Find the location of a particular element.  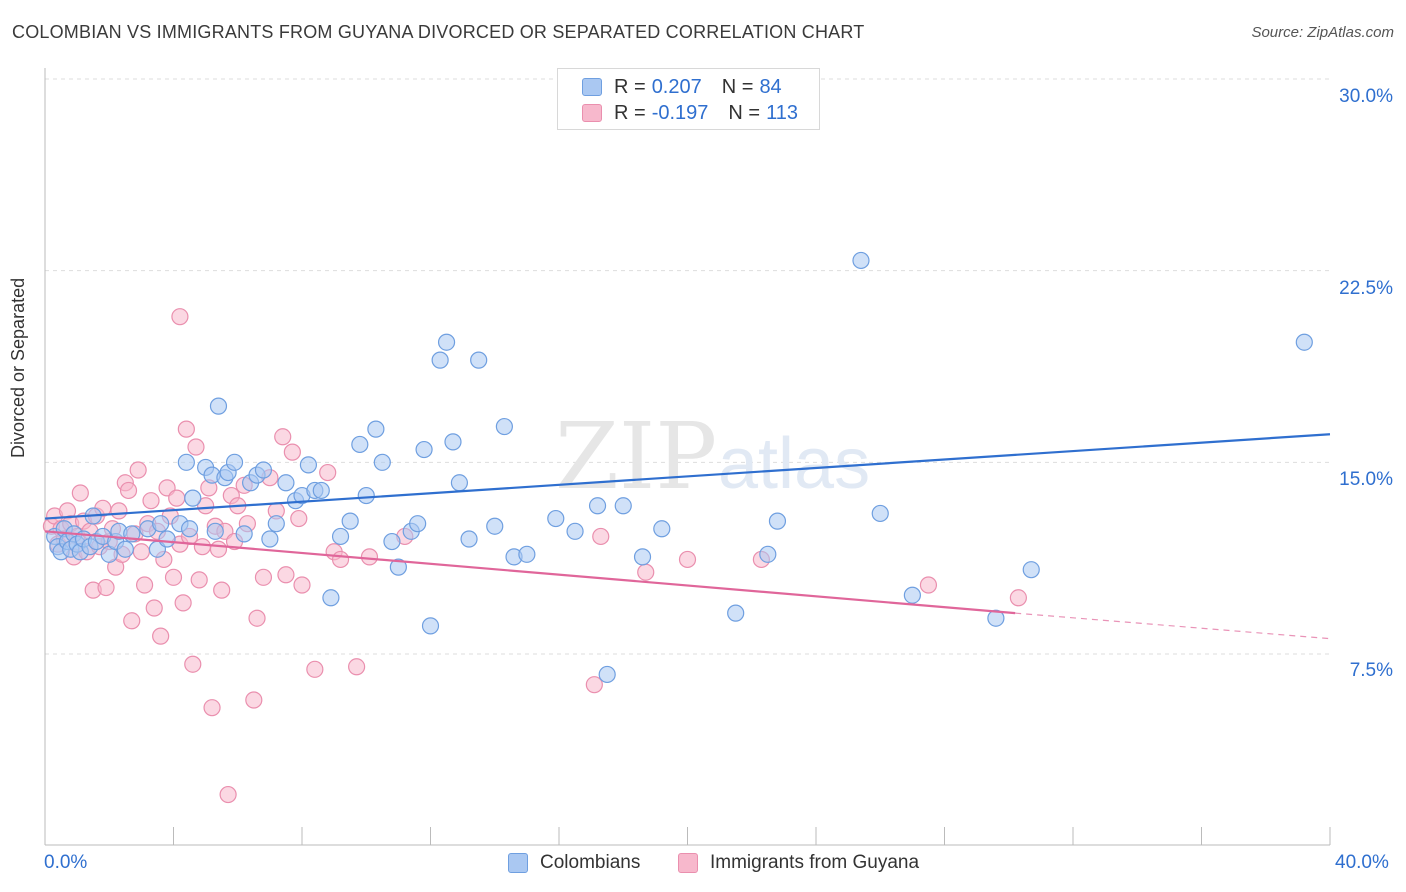

y-tick-label-30: 30.0% is located at coordinates (1366, 96).